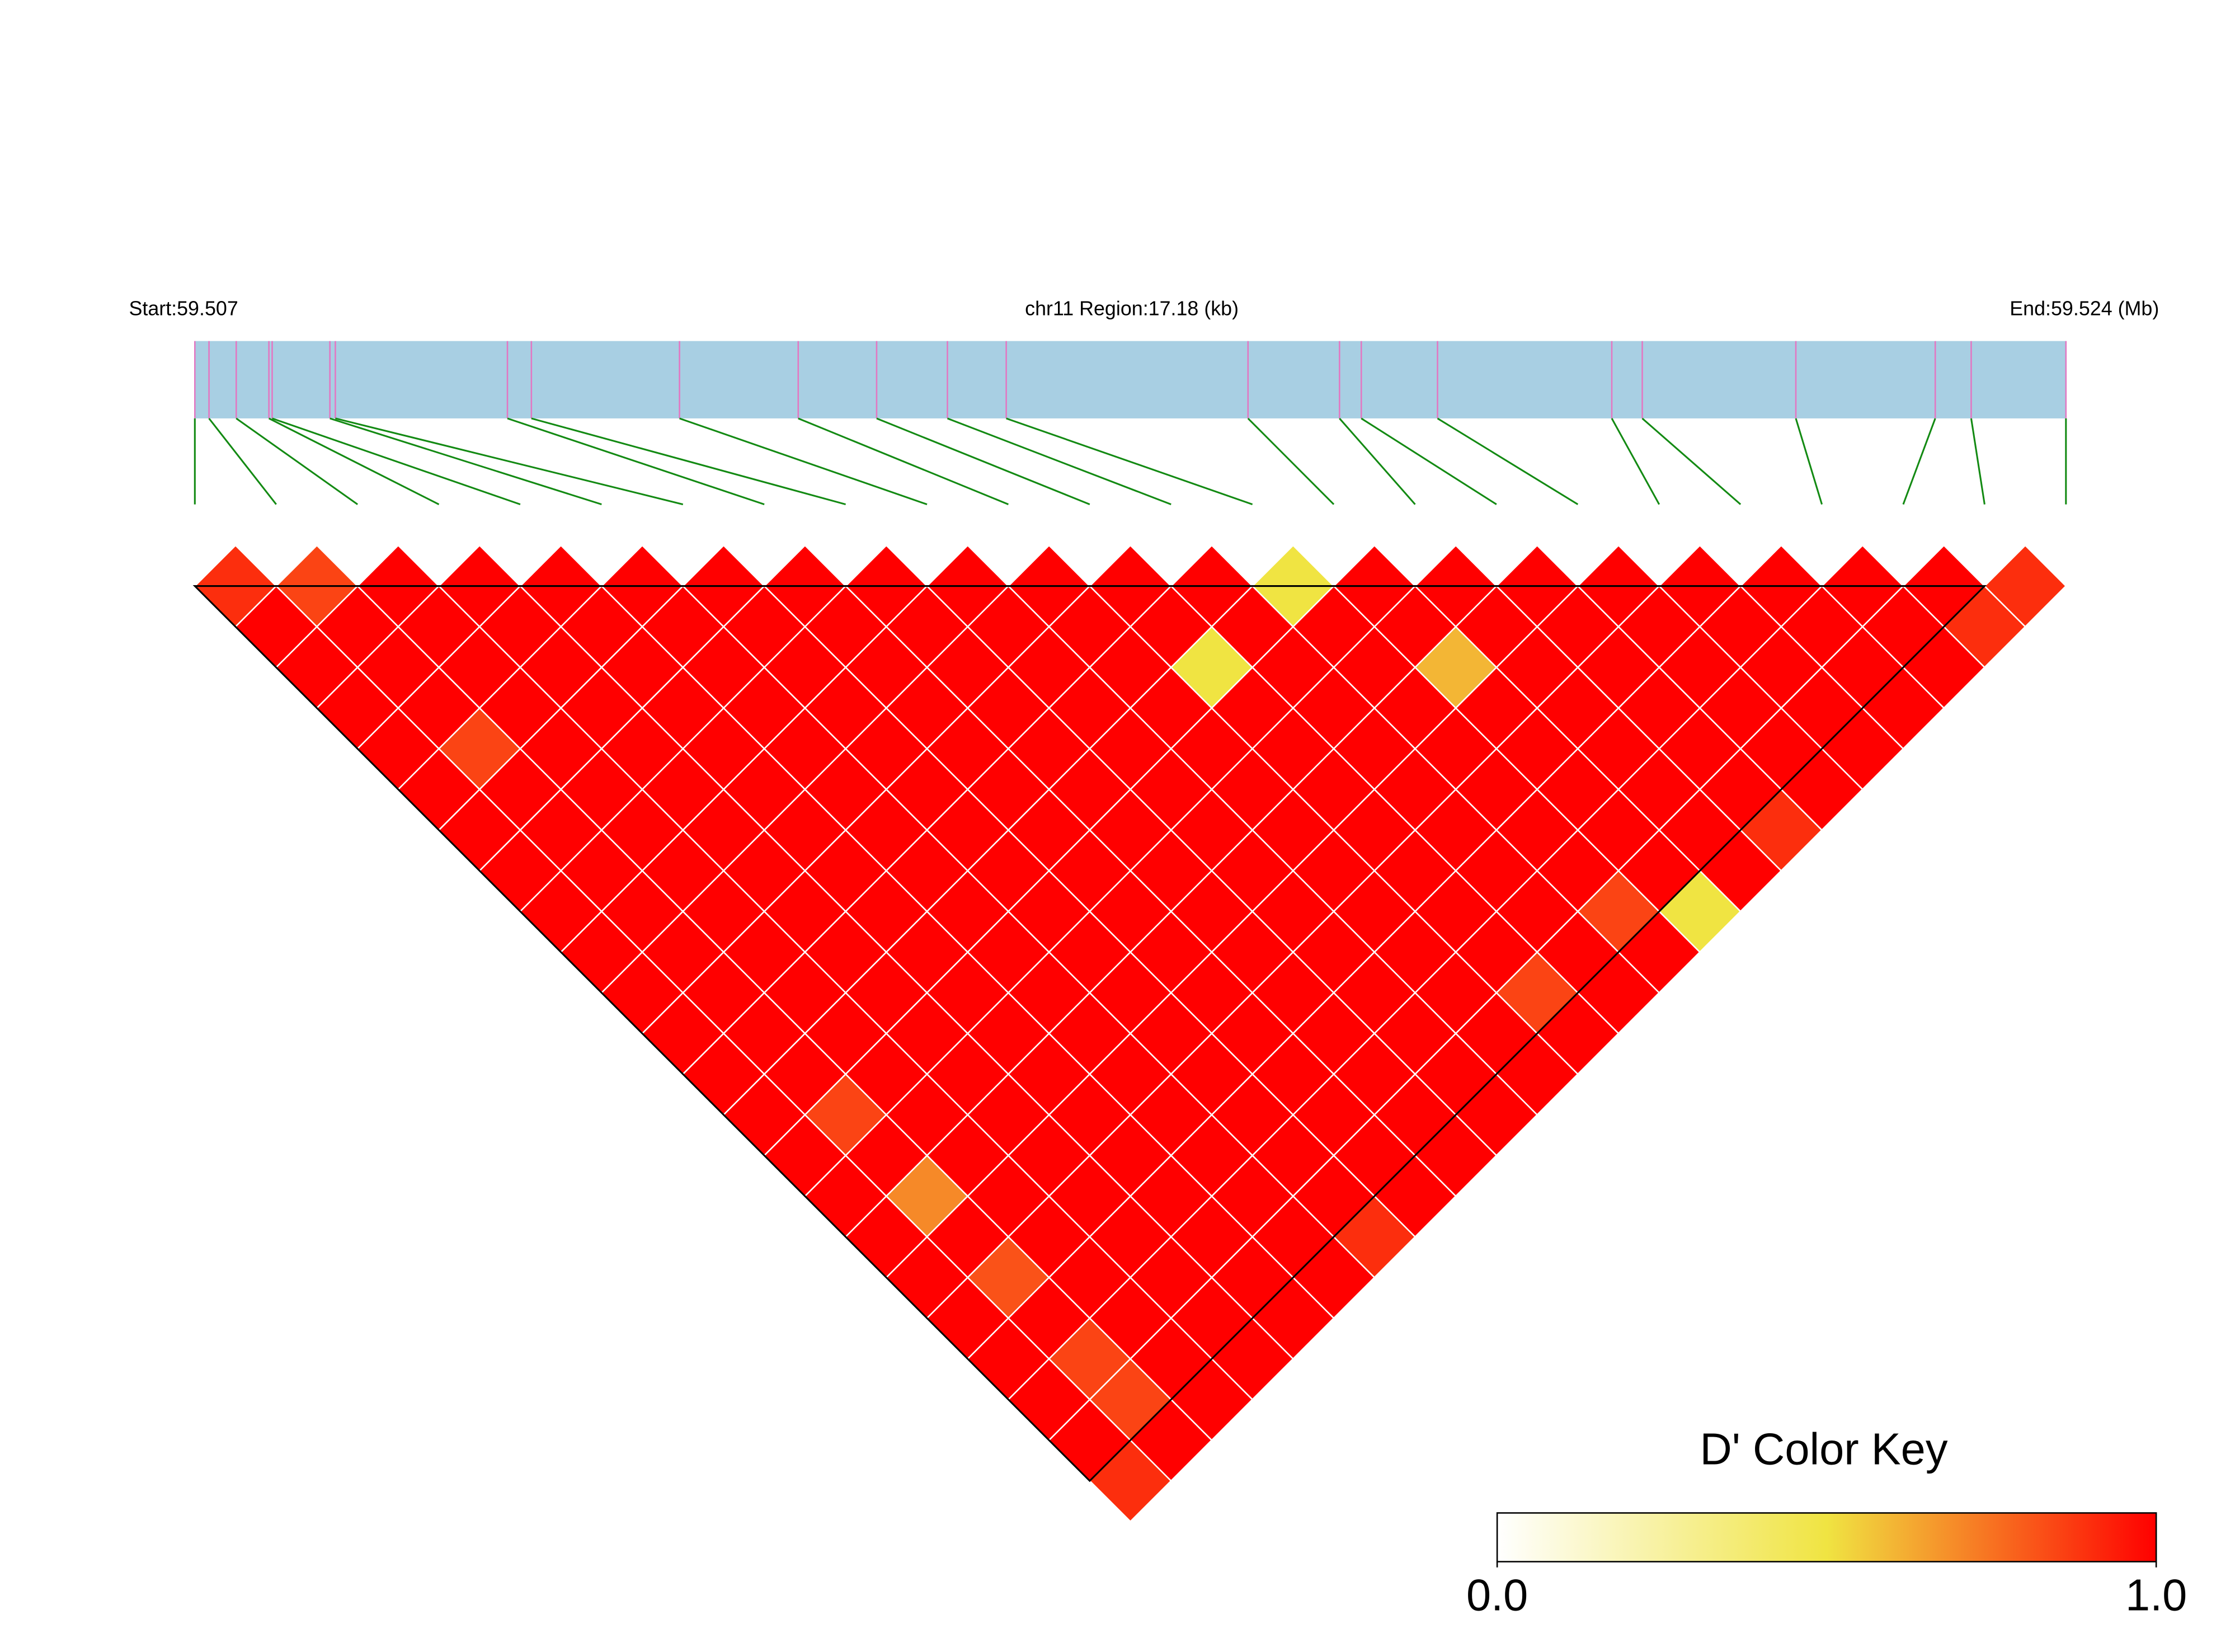 The image size is (2235, 1652). Describe the element at coordinates (1130, 379) in the screenshot. I see `region-bar` at that location.